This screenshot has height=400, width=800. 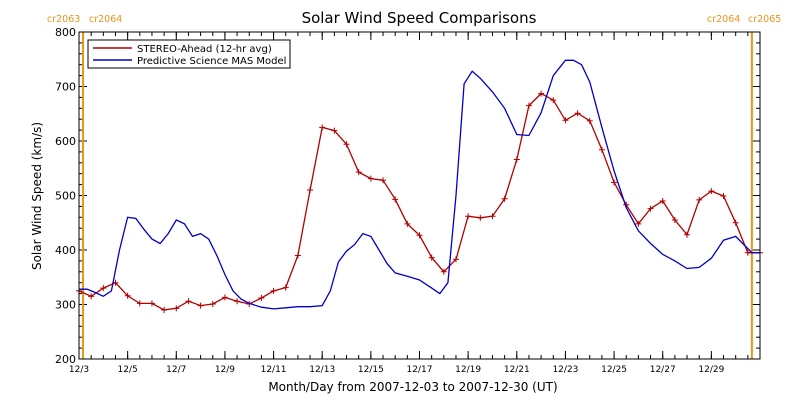 What do you see at coordinates (65, 141) in the screenshot?
I see `y-tick-label: 600` at bounding box center [65, 141].